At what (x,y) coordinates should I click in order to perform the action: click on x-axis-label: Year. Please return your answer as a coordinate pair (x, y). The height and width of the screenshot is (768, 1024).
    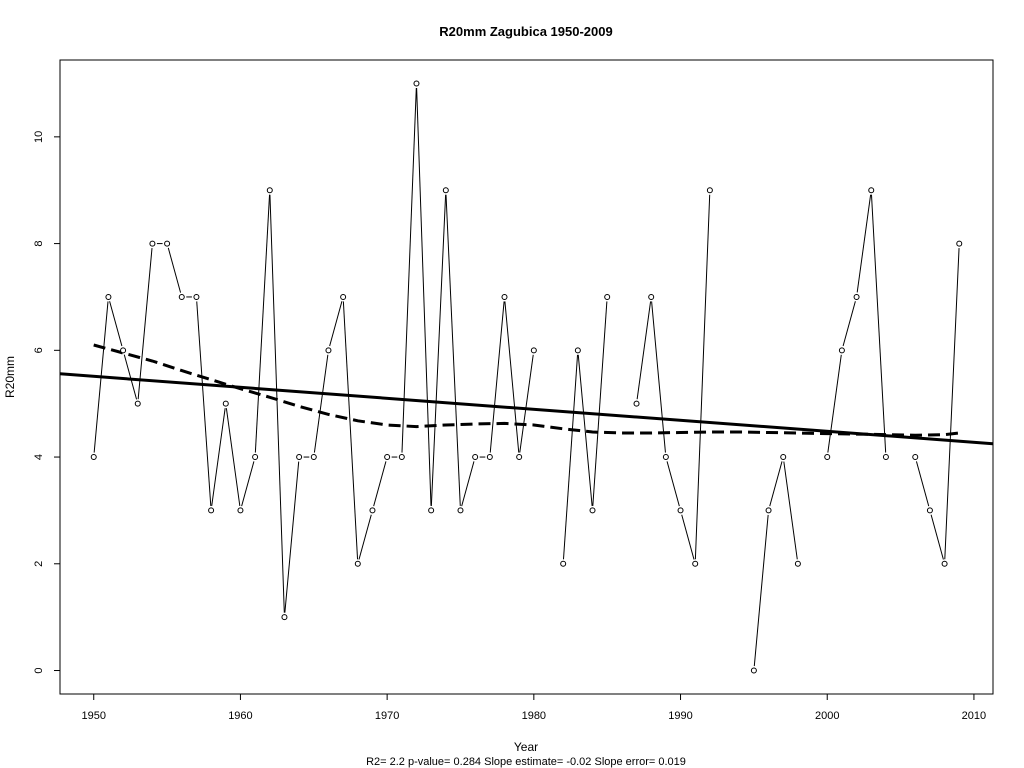
    Looking at the image, I should click on (526, 747).